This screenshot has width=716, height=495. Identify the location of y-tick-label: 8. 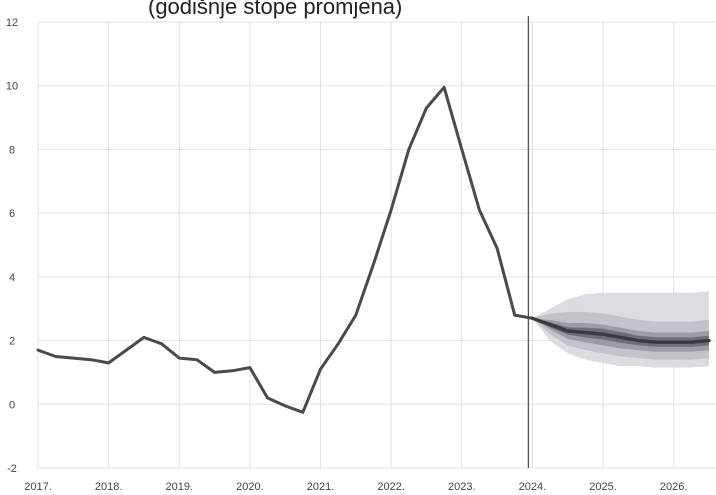
(12, 150).